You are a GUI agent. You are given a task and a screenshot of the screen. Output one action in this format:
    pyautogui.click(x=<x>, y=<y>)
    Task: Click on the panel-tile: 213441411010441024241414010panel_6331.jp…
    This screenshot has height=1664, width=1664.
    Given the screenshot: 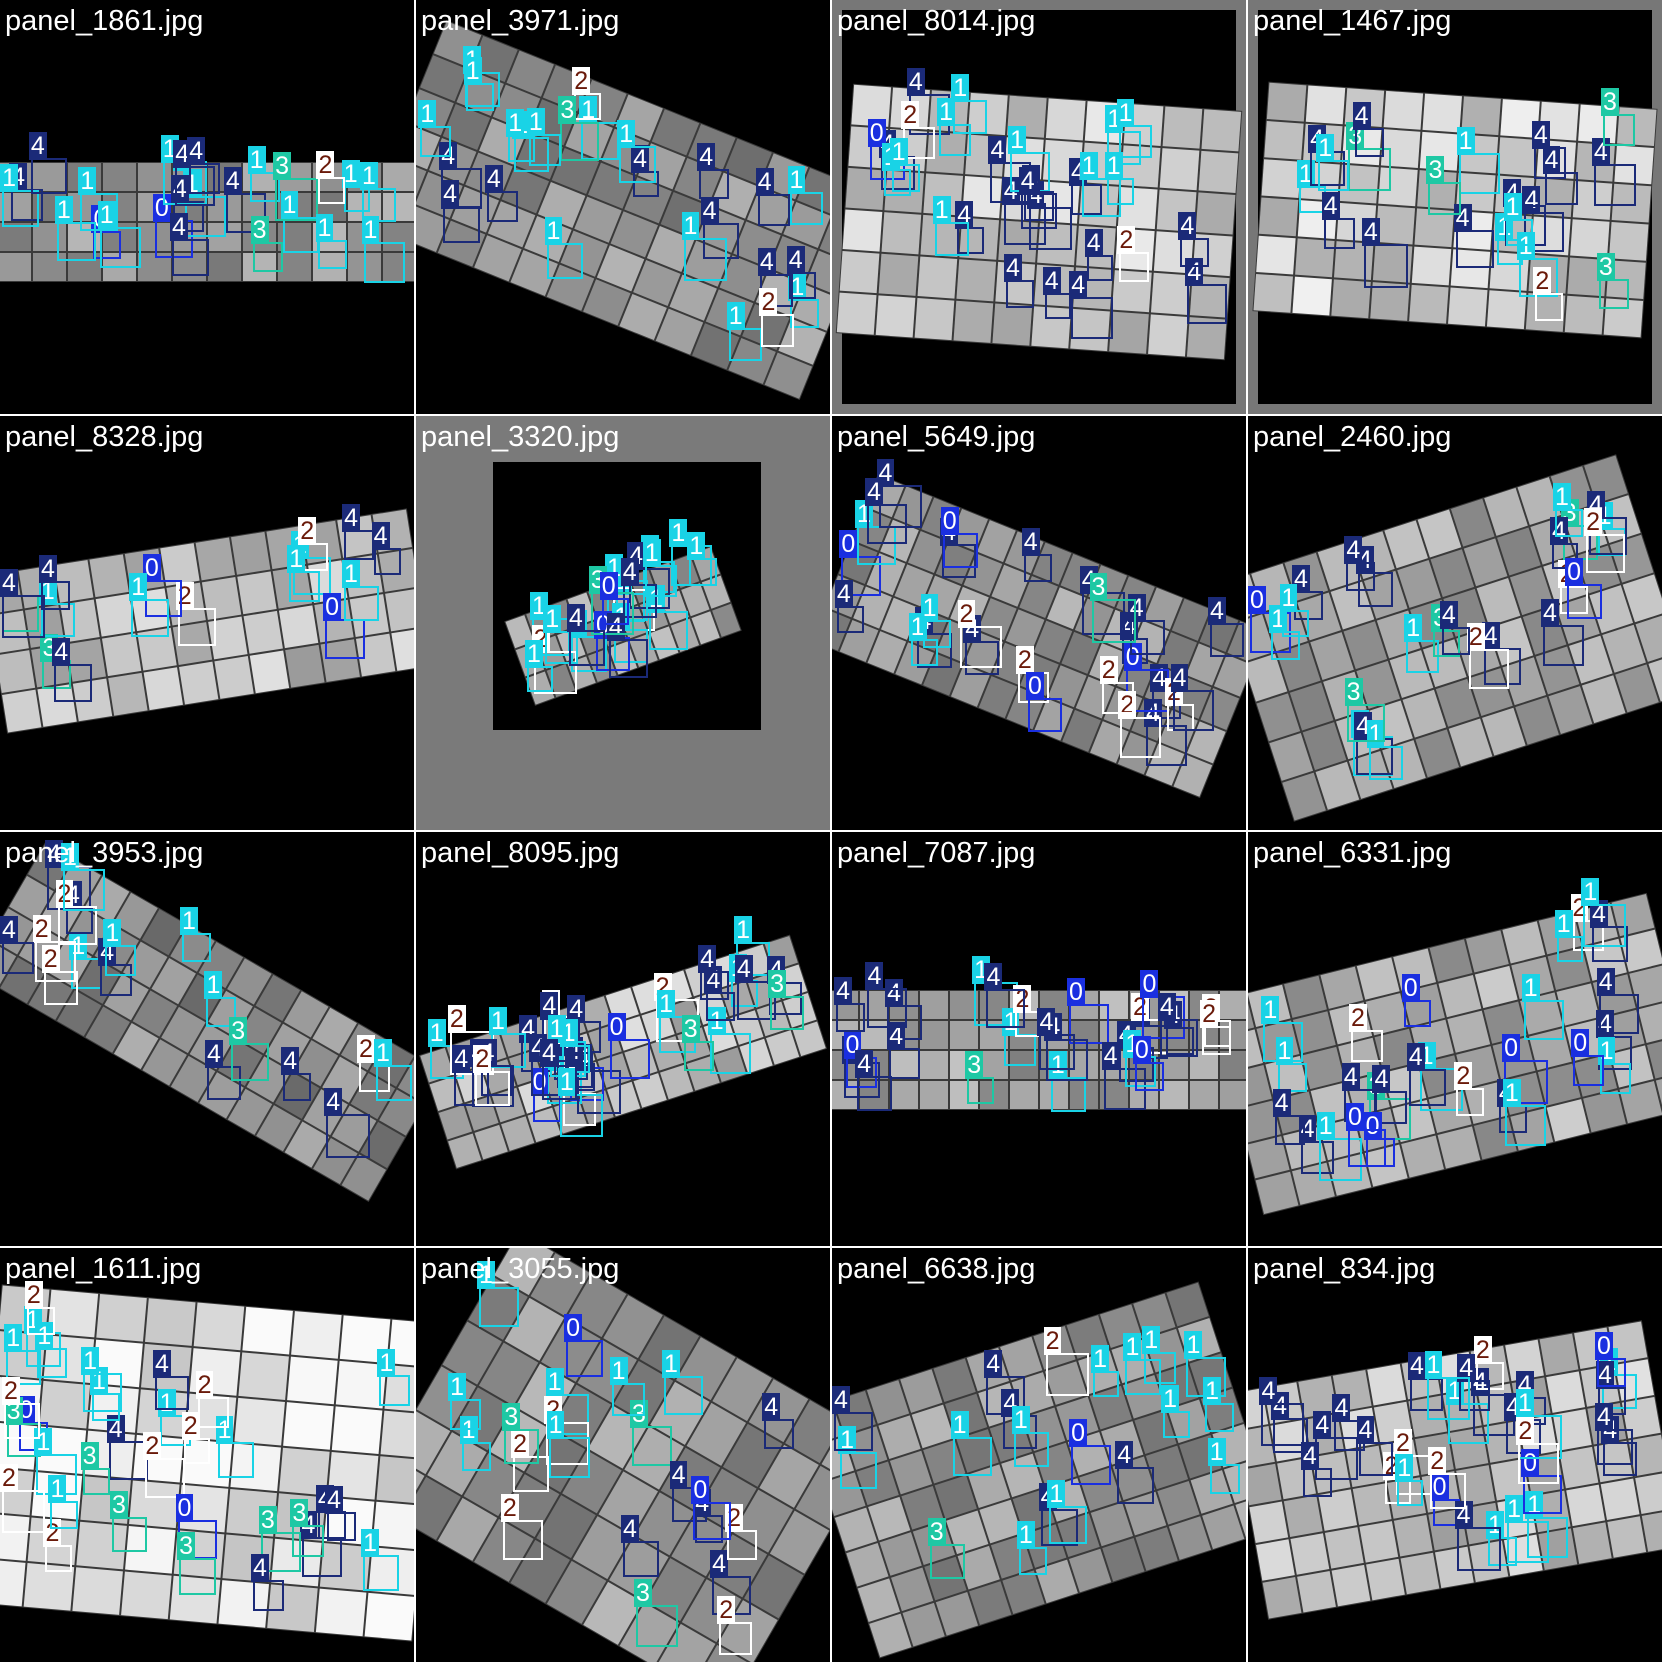 What is the action you would take?
    pyautogui.click(x=1455, y=1039)
    